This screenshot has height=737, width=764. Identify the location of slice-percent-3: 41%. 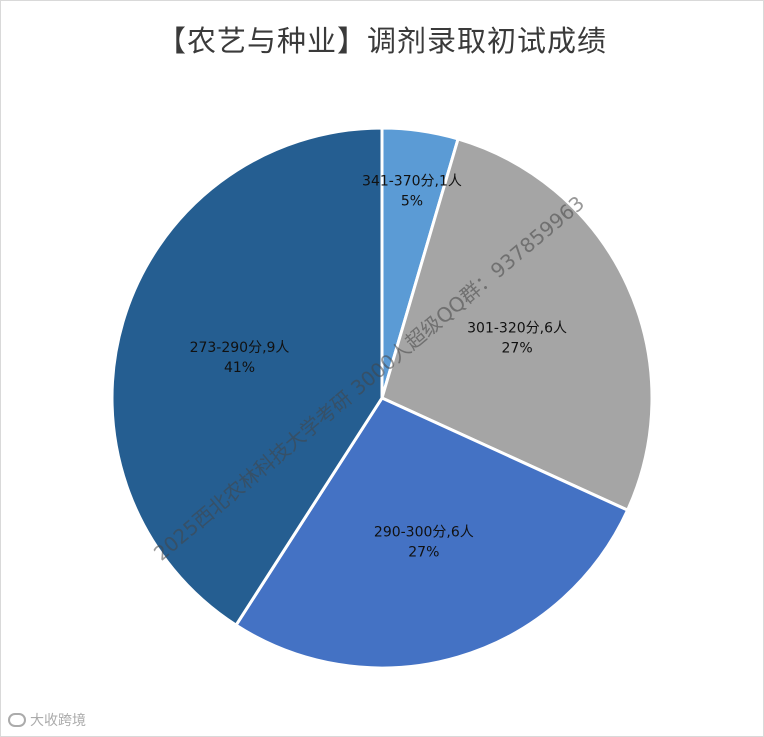
(239, 368).